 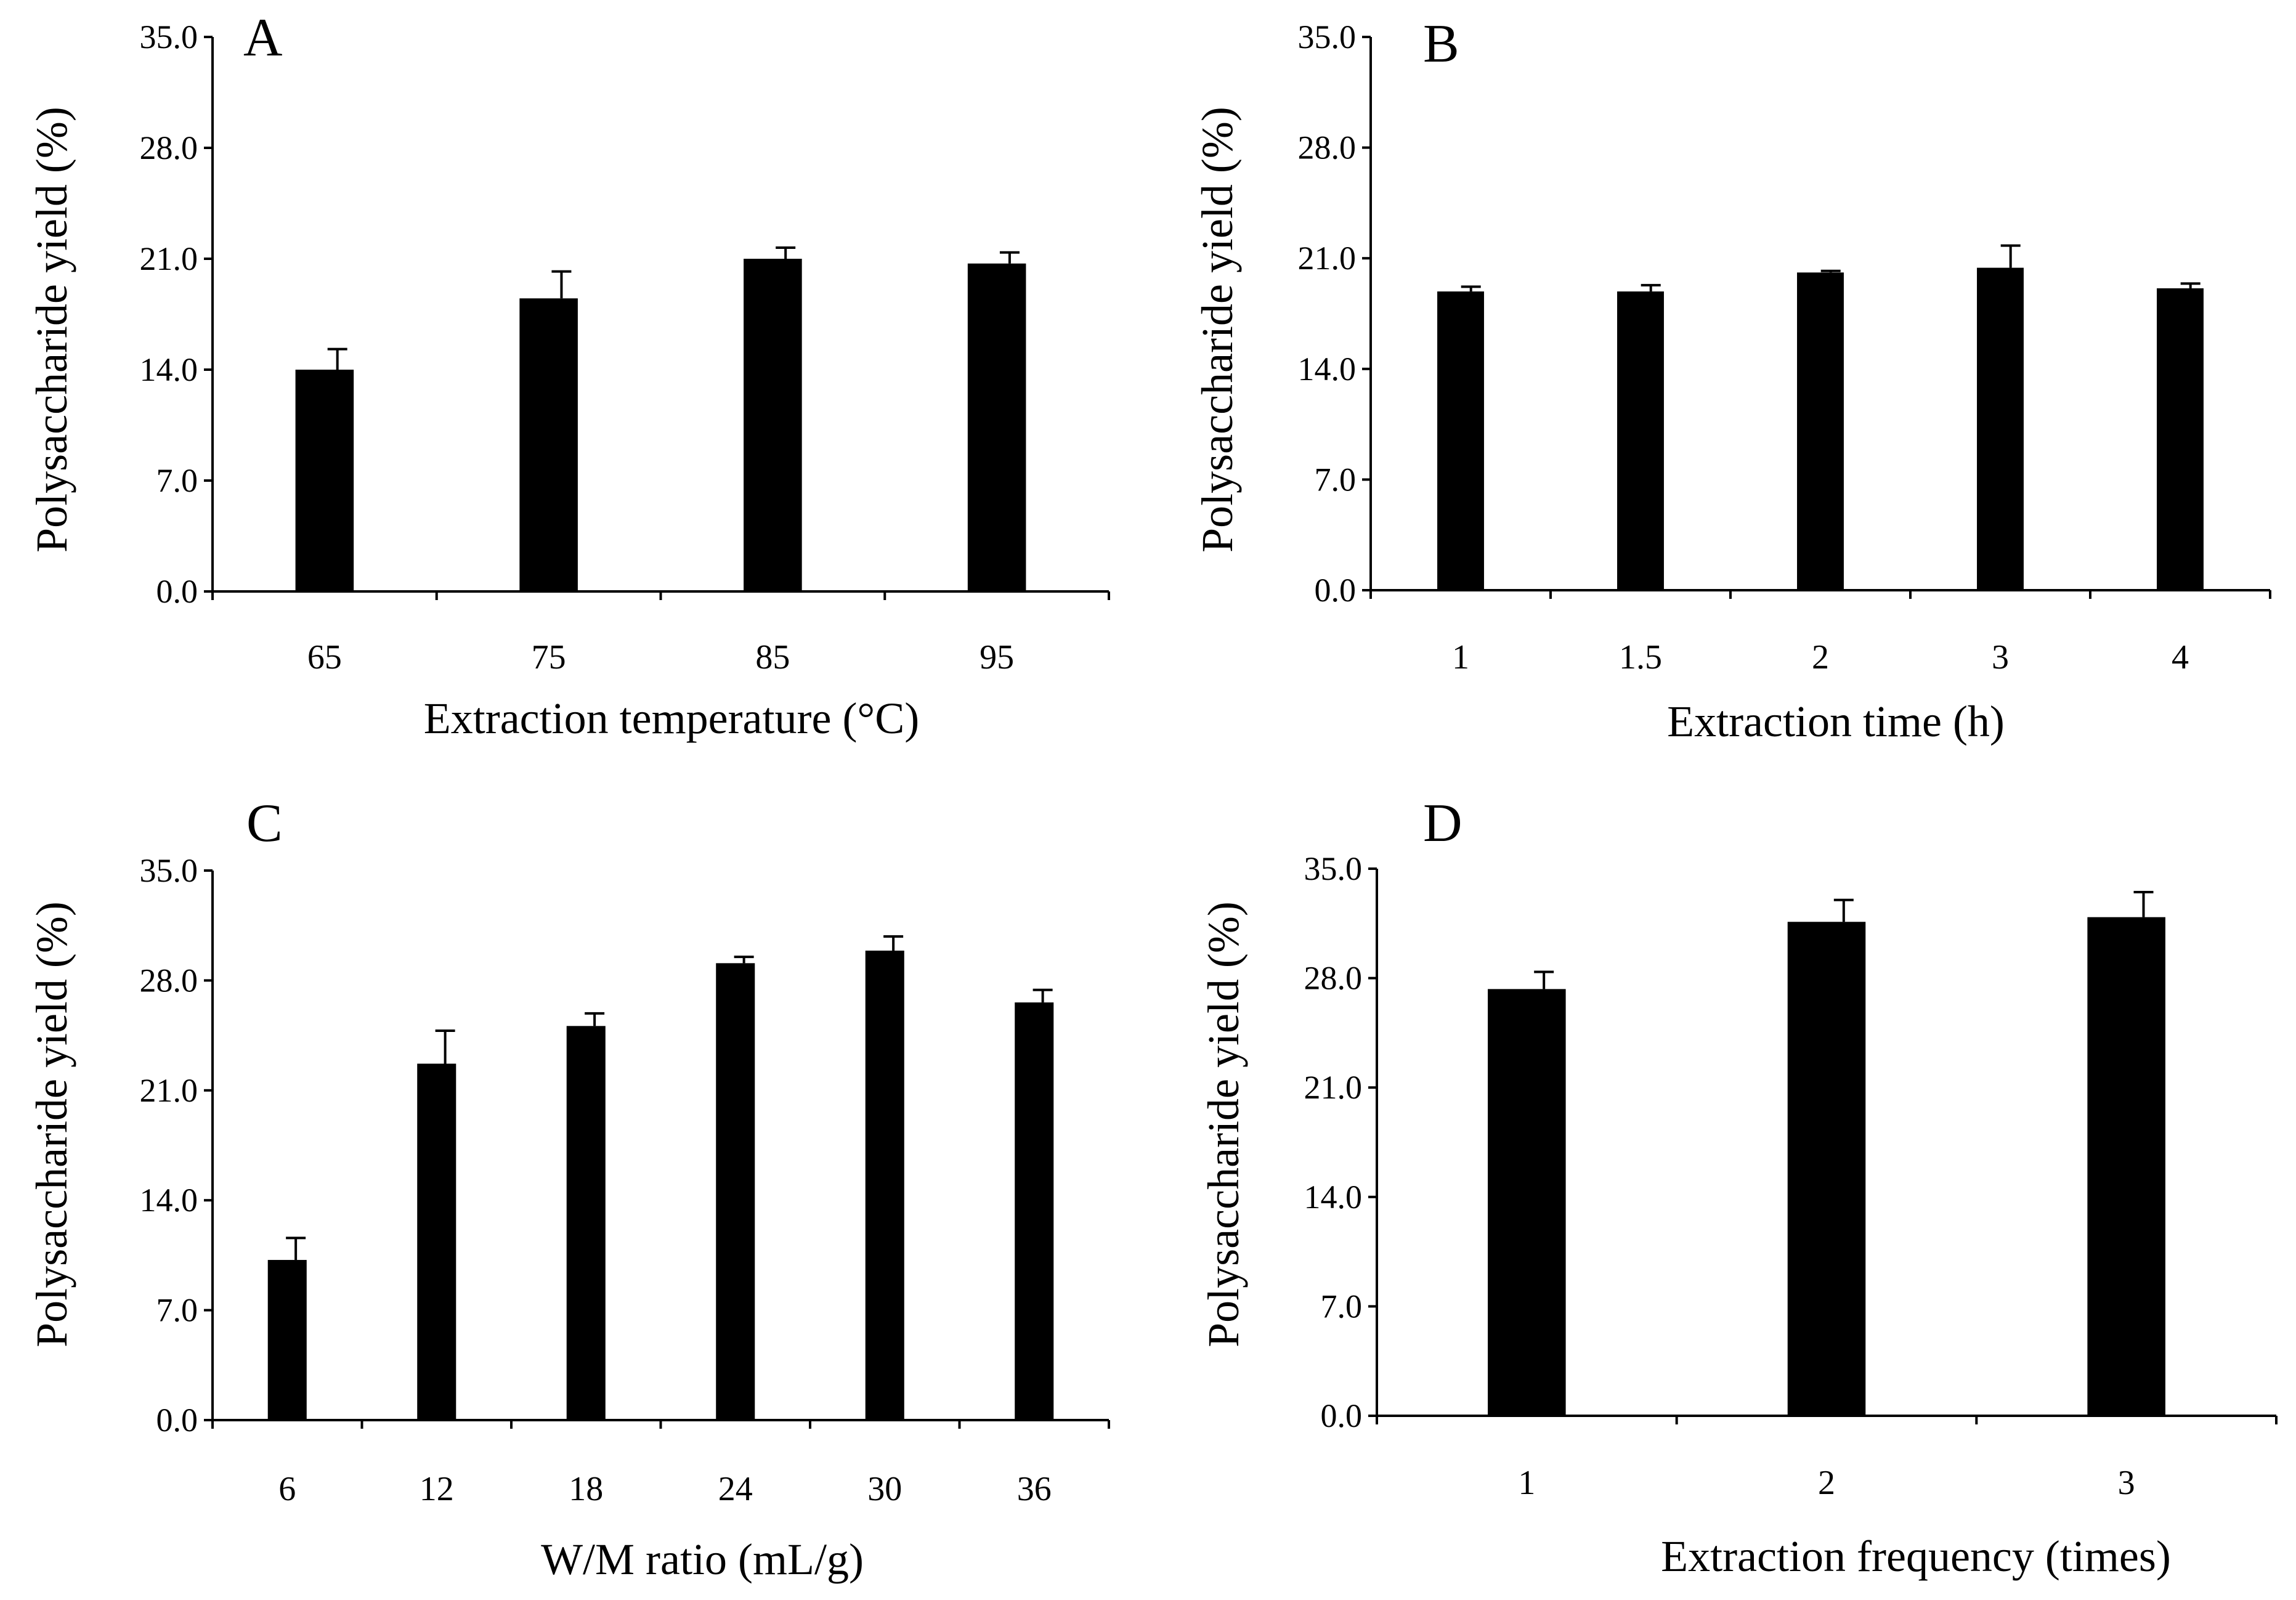 I want to click on panel-a-ylabel: Polysaccharide yield (%), so click(x=51, y=330).